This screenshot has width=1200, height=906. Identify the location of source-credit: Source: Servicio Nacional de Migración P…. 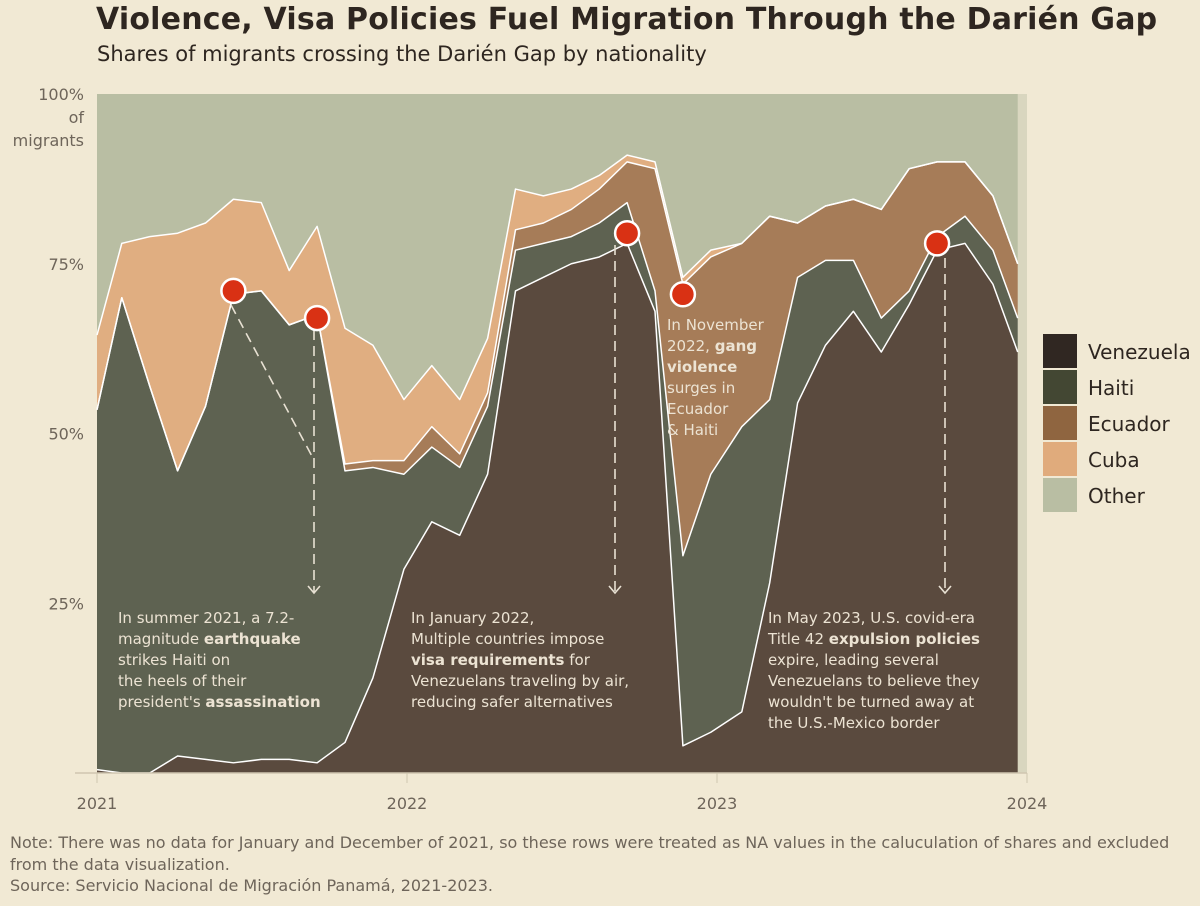
(251, 885).